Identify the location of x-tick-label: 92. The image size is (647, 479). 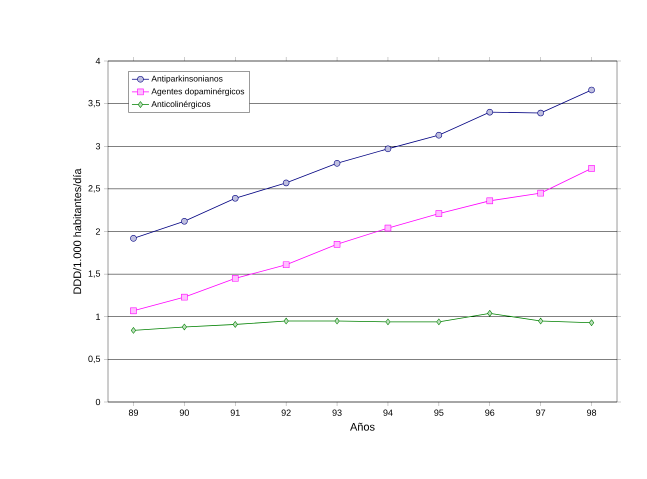
(286, 413).